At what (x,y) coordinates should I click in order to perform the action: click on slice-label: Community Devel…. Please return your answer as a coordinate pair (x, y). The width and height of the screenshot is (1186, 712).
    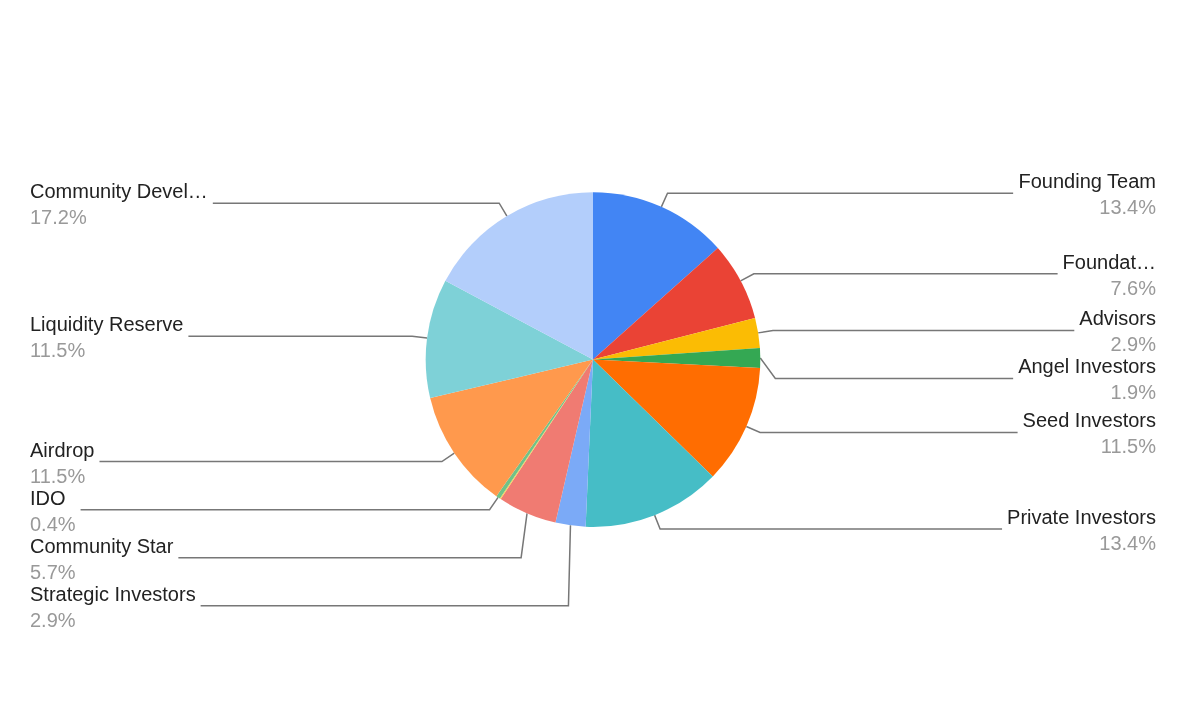
    Looking at the image, I should click on (119, 191).